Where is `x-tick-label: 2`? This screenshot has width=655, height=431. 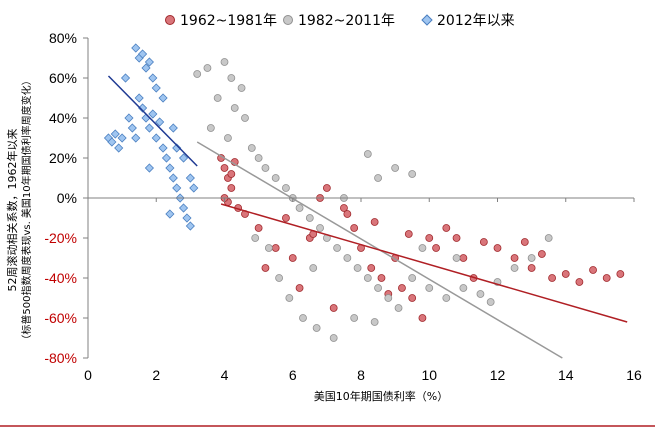 x-tick-label: 2 is located at coordinates (156, 375).